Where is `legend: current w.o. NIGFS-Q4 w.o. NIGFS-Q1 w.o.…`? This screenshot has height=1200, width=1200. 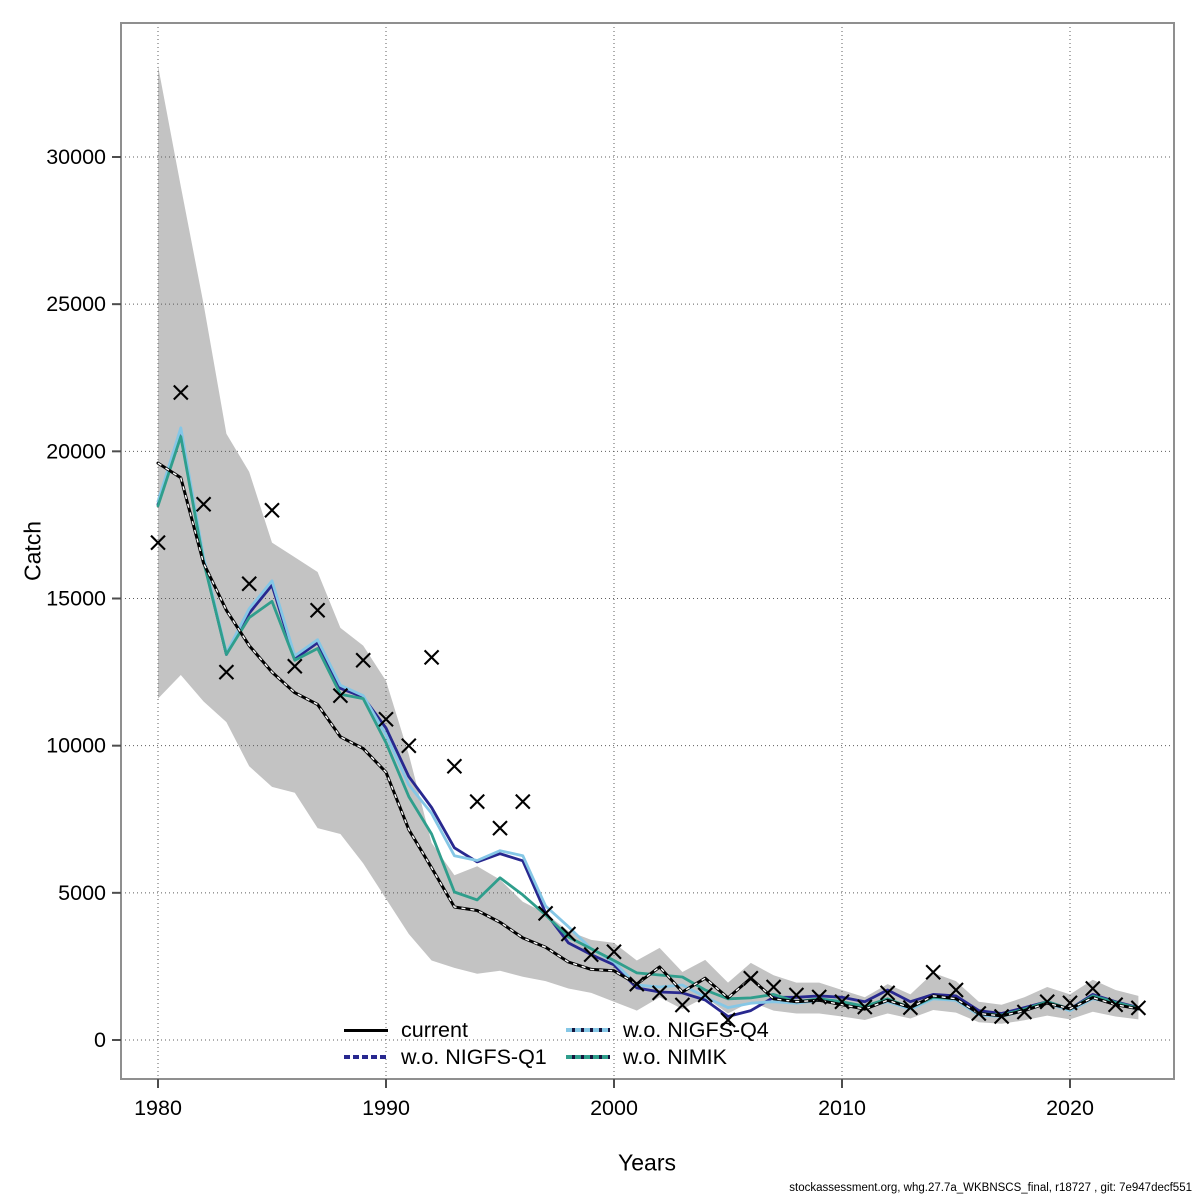 legend: current w.o. NIGFS-Q4 w.o. NIGFS-Q1 w.o.… is located at coordinates (556, 1043).